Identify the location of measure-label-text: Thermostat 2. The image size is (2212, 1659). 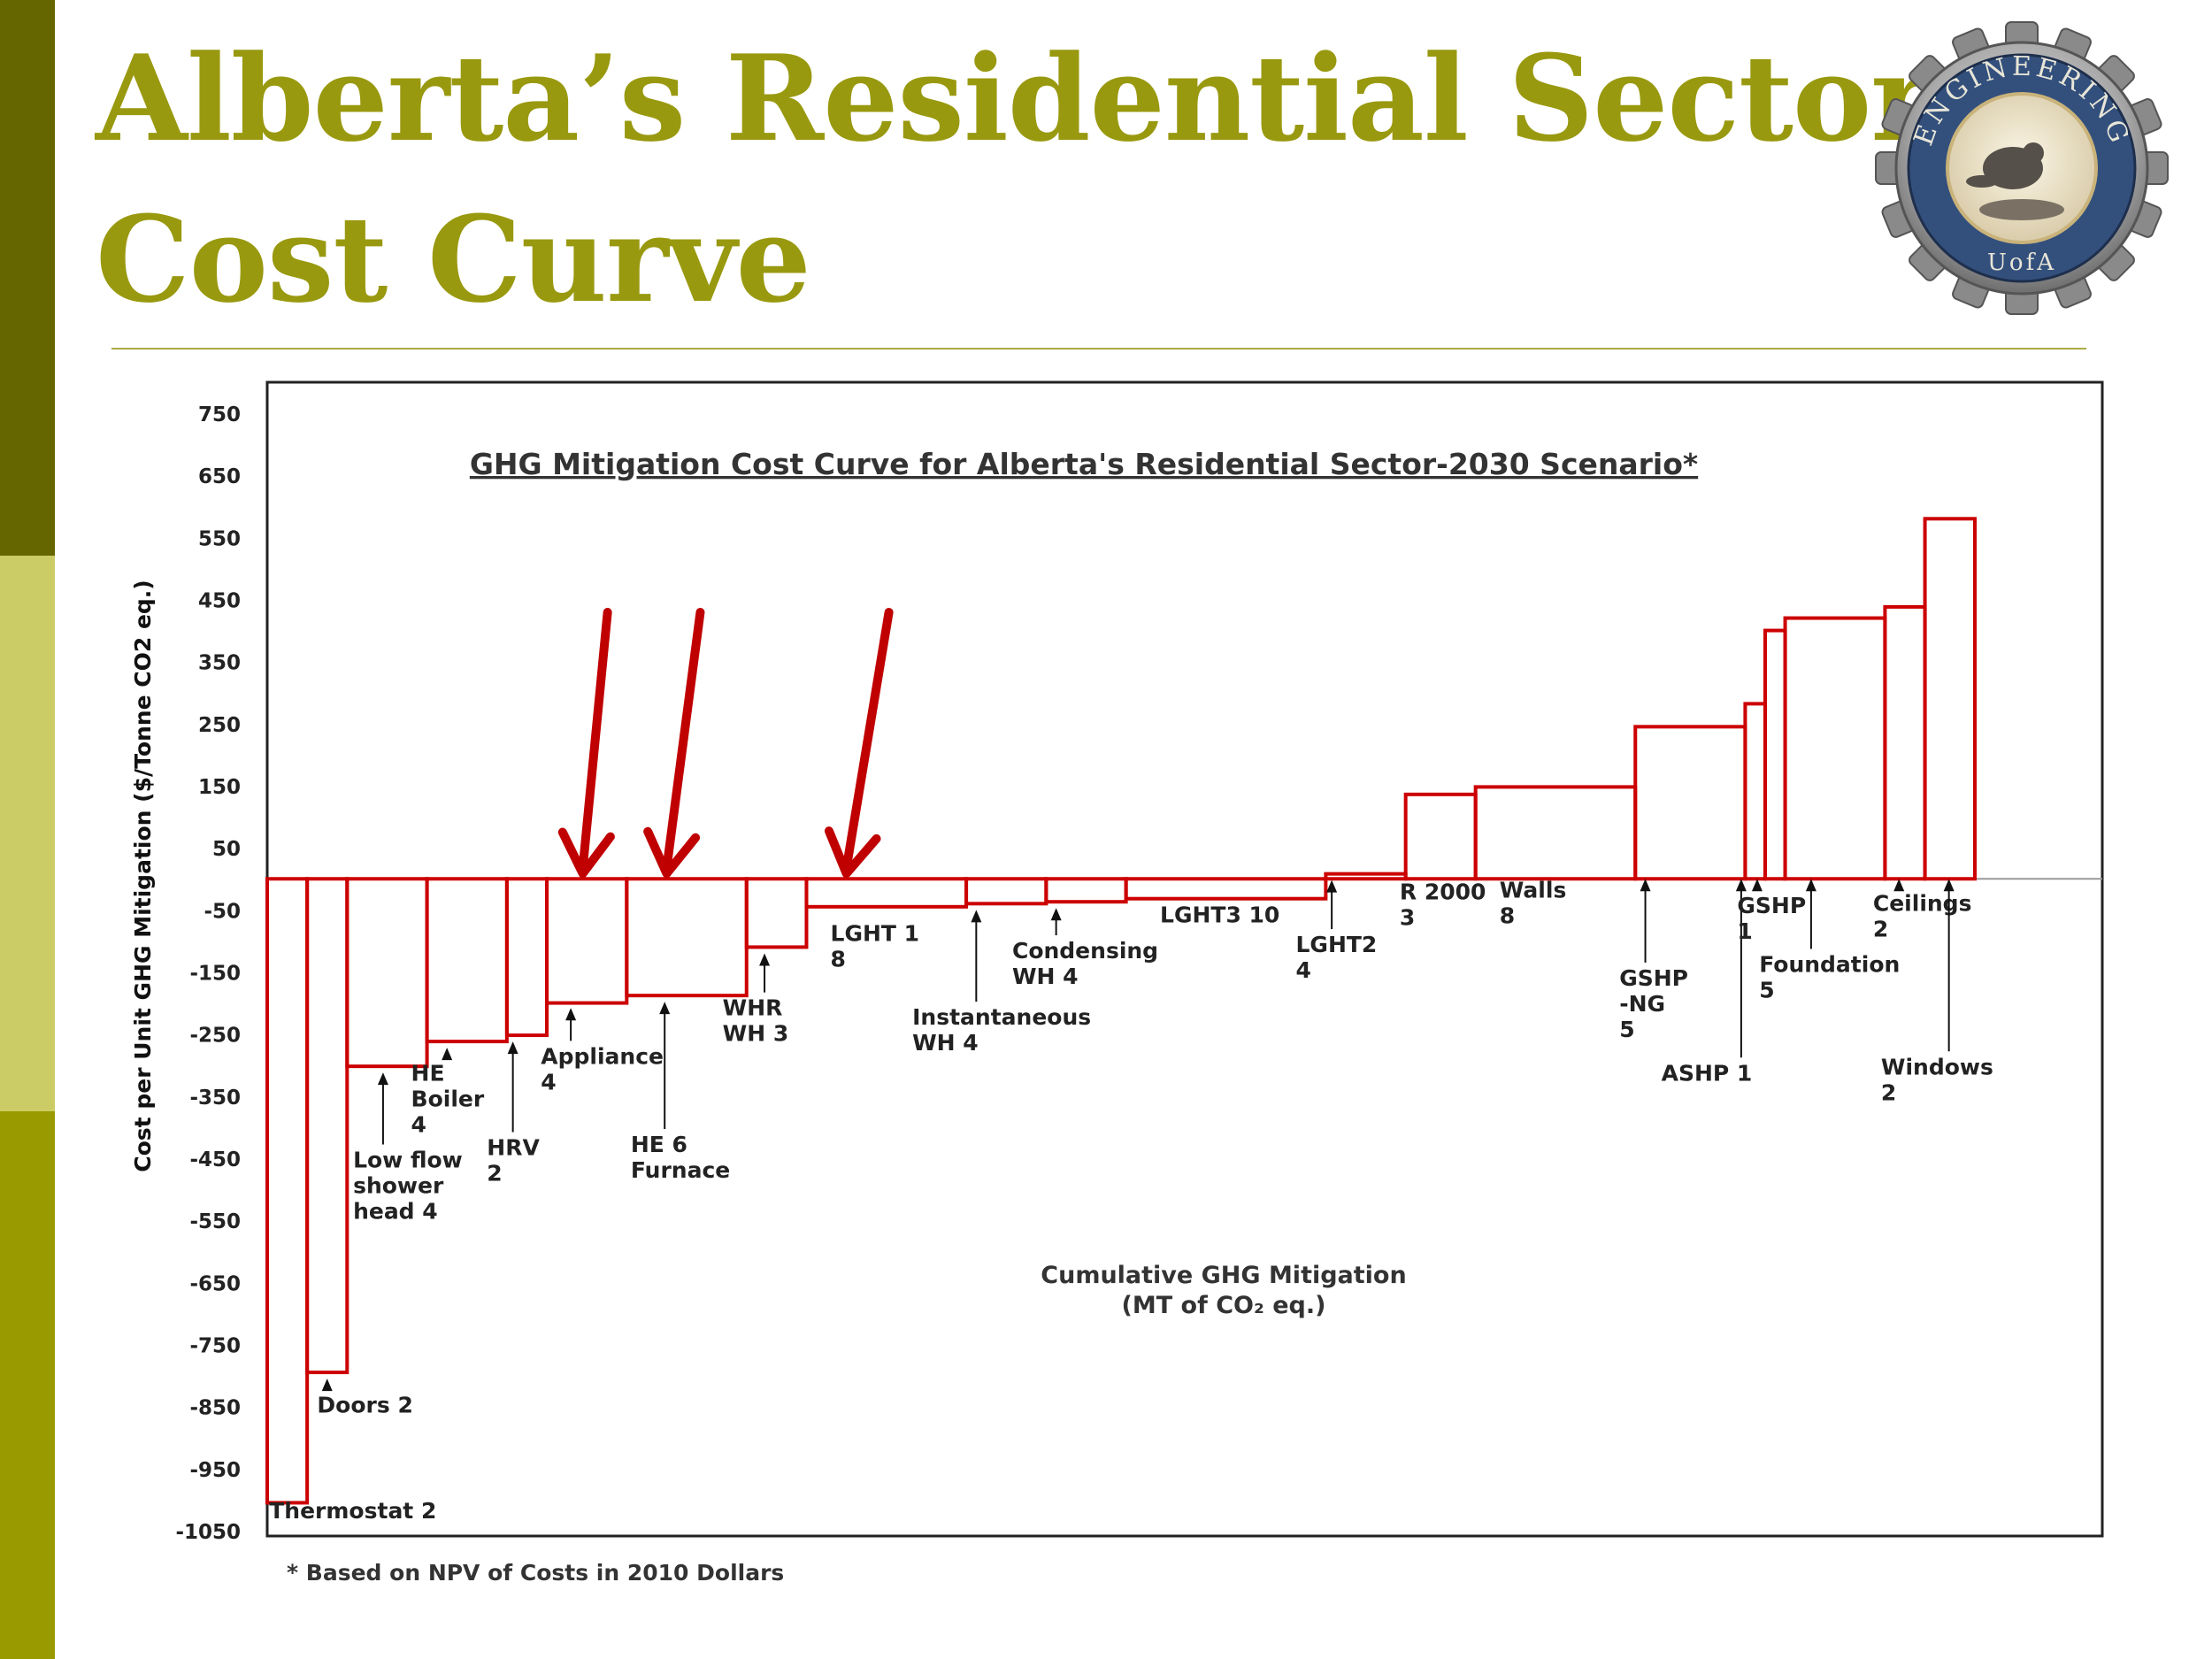
(353, 1511).